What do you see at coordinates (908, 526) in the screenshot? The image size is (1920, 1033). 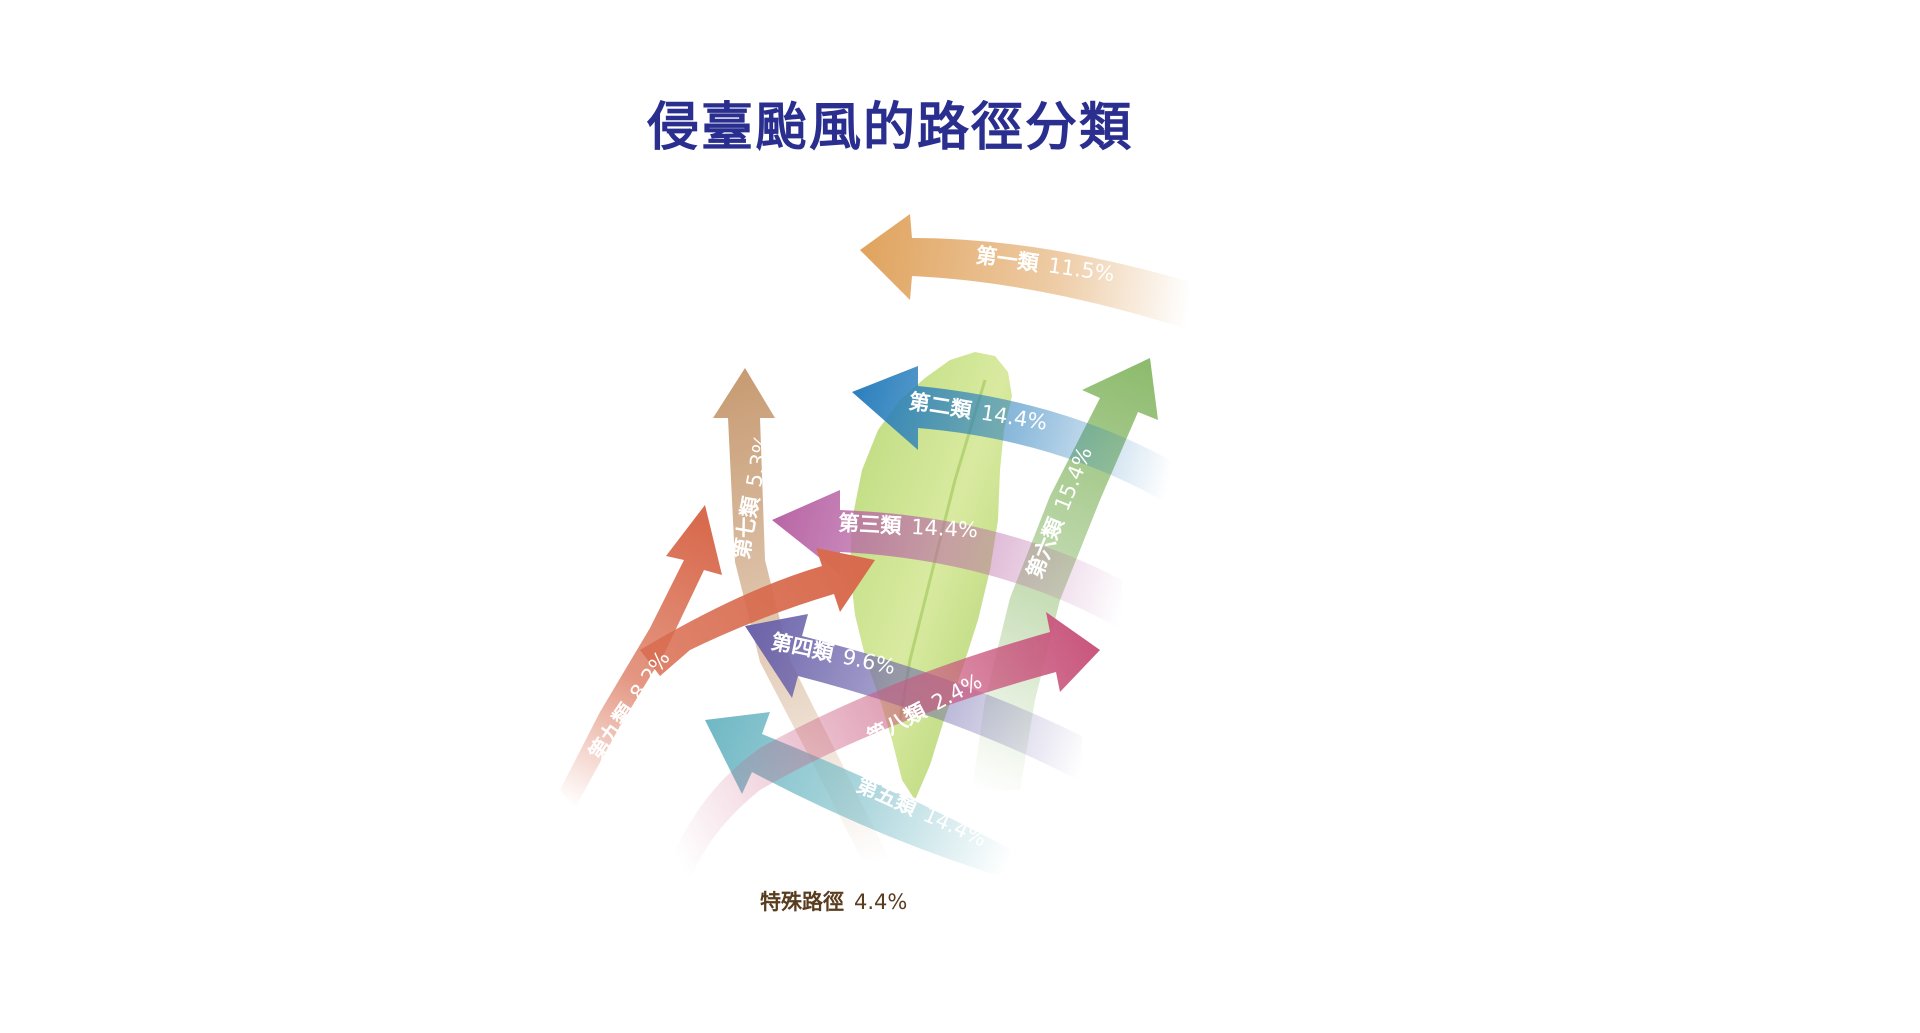 I see `route3-label: 第三類 14.4%` at bounding box center [908, 526].